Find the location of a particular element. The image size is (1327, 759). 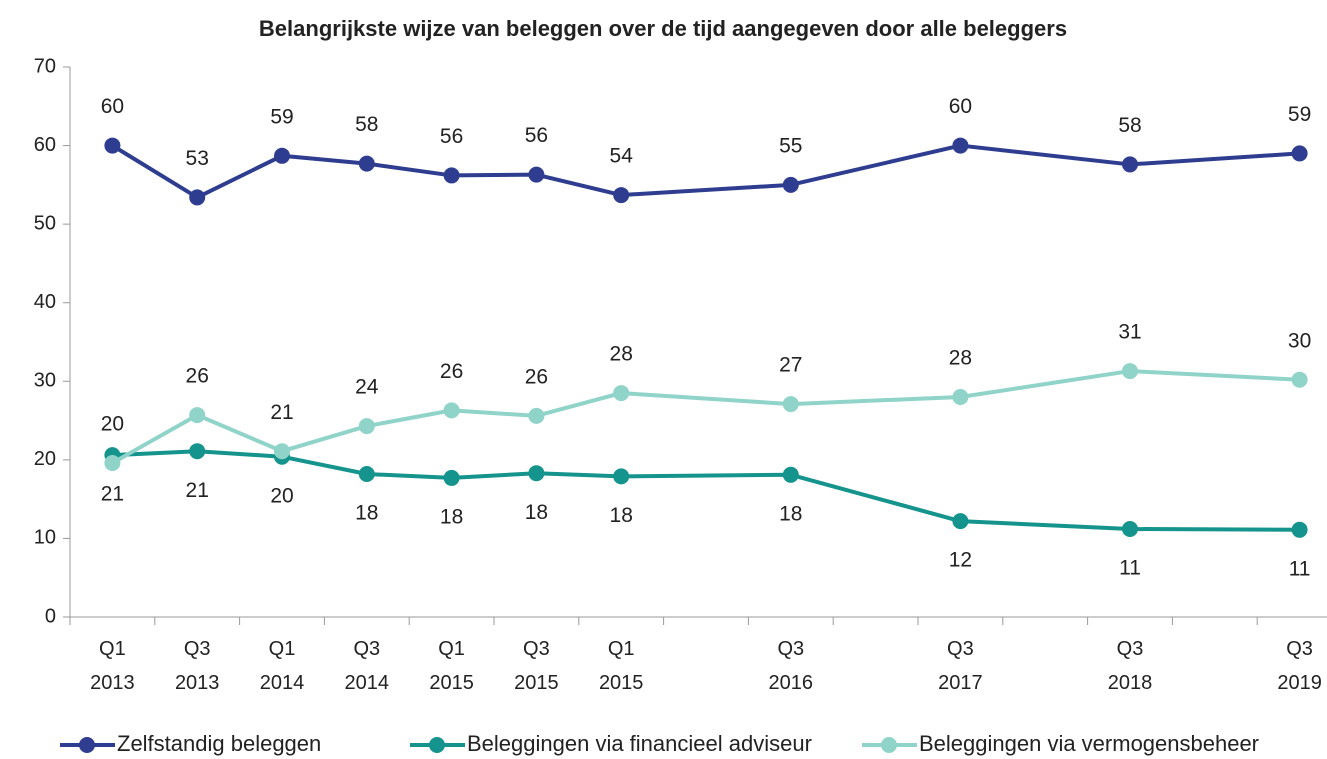

x-tick-label: Q3 2016 is located at coordinates (791, 666).